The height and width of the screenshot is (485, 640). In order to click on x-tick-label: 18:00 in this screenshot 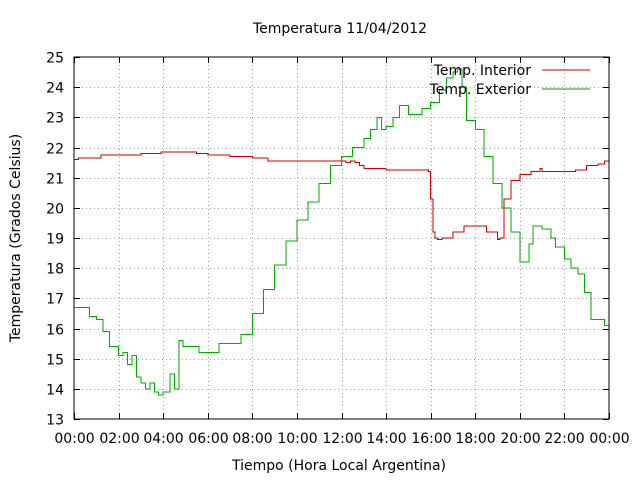, I will do `click(475, 439)`.